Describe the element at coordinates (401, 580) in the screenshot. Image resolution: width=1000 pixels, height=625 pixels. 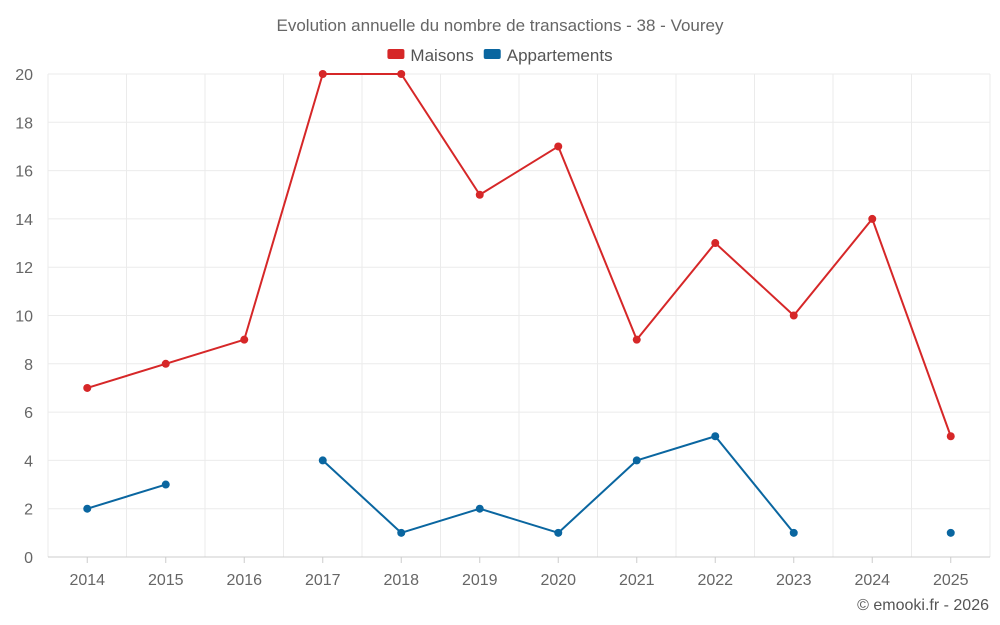
I see `x-tick-label: 2018` at that location.